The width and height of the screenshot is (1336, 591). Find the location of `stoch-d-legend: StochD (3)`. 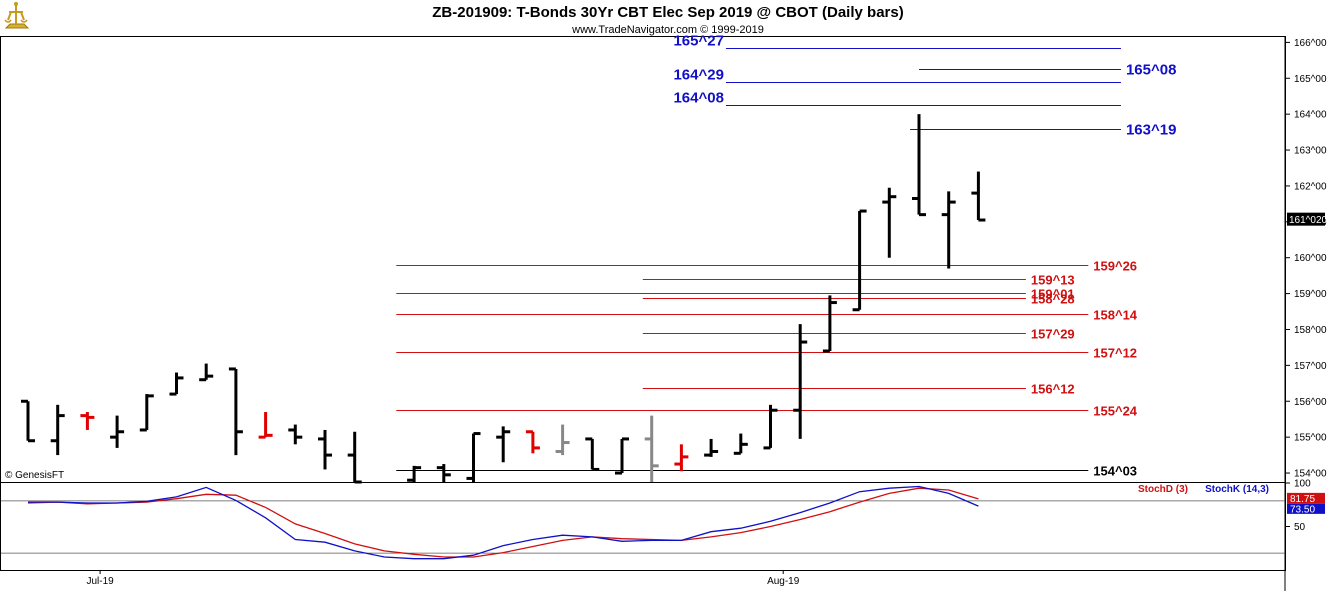

stoch-d-legend: StochD (3) is located at coordinates (1163, 489).